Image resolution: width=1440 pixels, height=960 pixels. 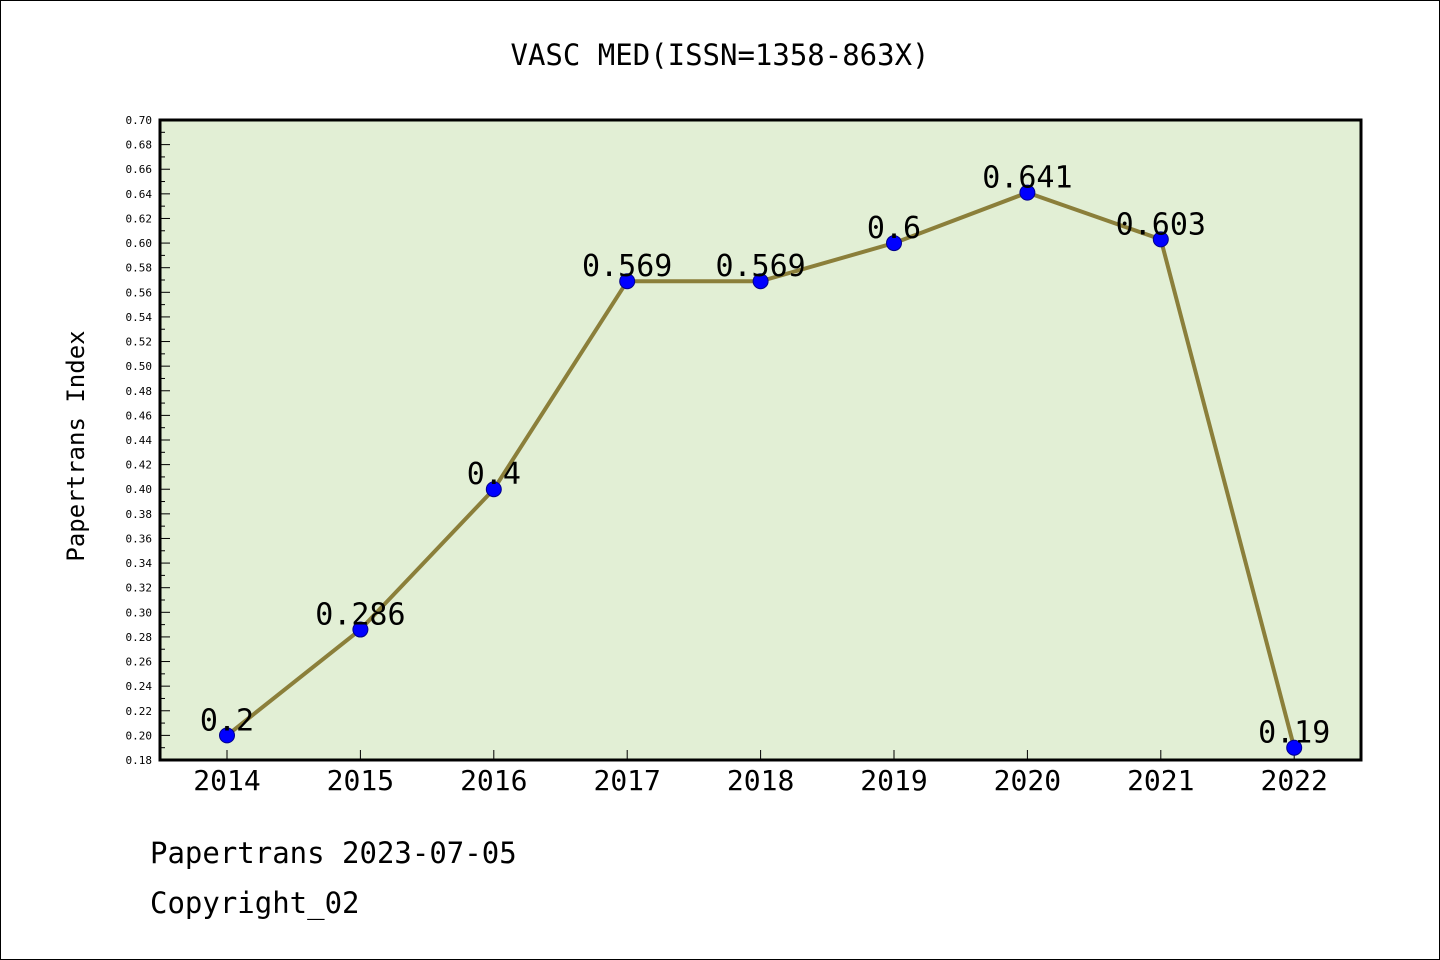 I want to click on y-tick-label: 0.26, so click(x=139, y=662).